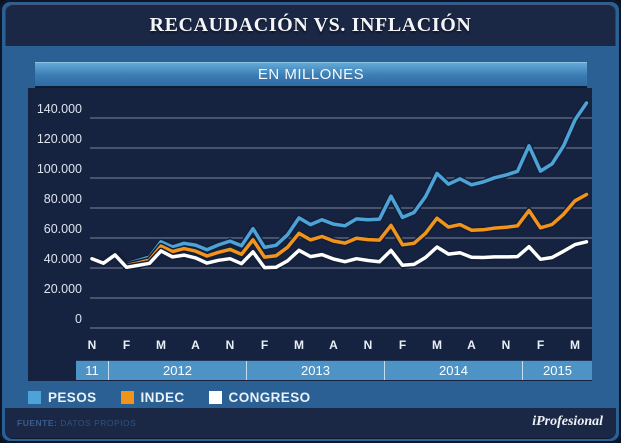 Image resolution: width=621 pixels, height=443 pixels. I want to click on year-label: 2015, so click(557, 370).